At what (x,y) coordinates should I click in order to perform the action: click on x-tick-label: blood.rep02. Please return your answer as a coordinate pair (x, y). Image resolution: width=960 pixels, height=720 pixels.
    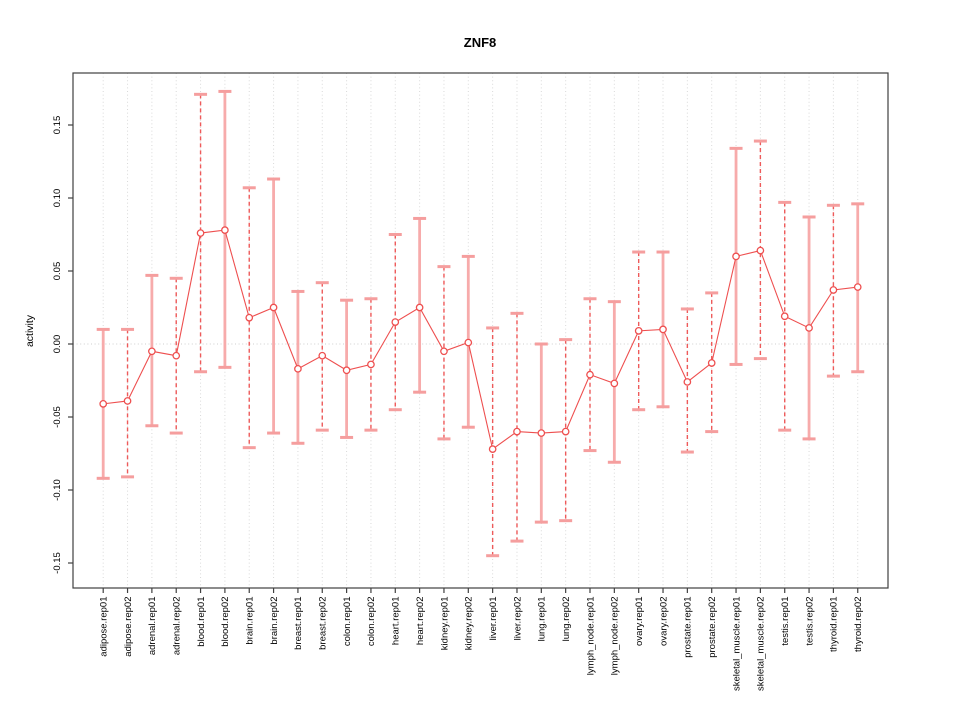
    Looking at the image, I should click on (225, 622).